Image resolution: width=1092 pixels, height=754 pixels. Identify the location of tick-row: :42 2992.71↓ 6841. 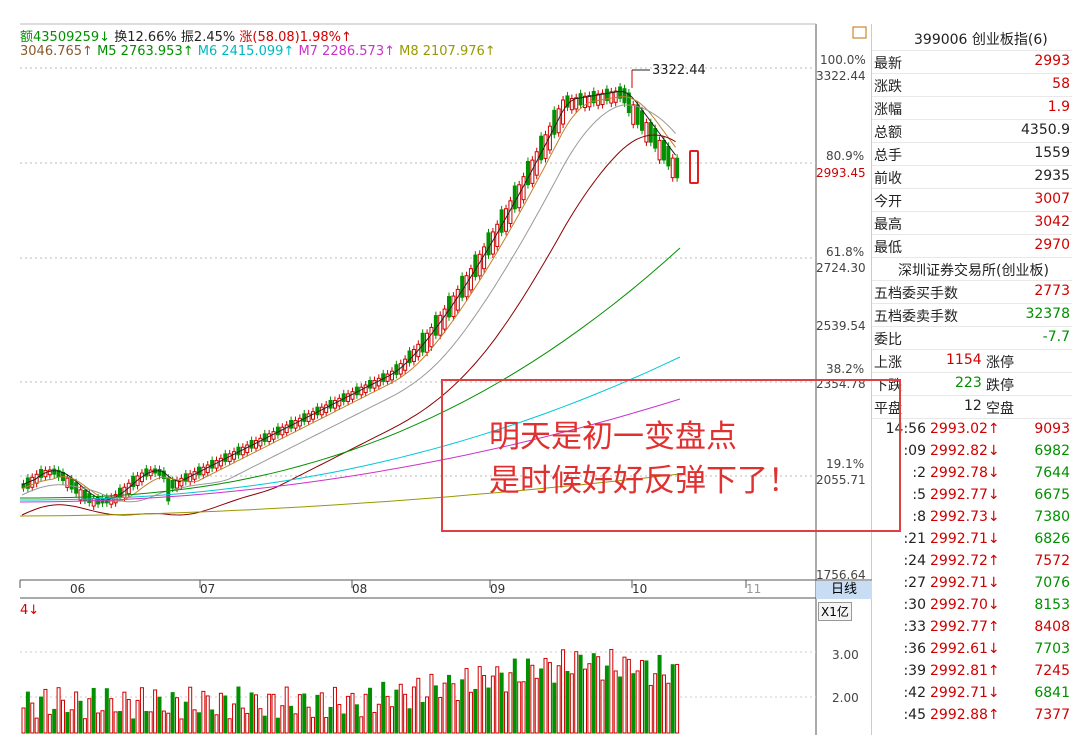
(972, 694).